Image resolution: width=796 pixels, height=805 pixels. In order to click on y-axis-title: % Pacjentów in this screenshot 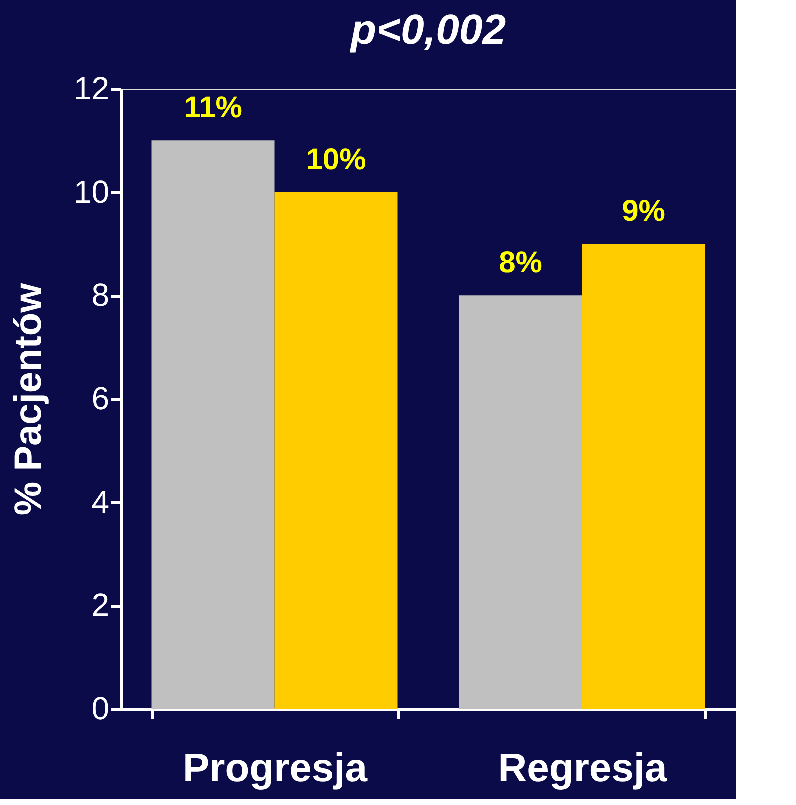, I will do `click(29, 399)`.